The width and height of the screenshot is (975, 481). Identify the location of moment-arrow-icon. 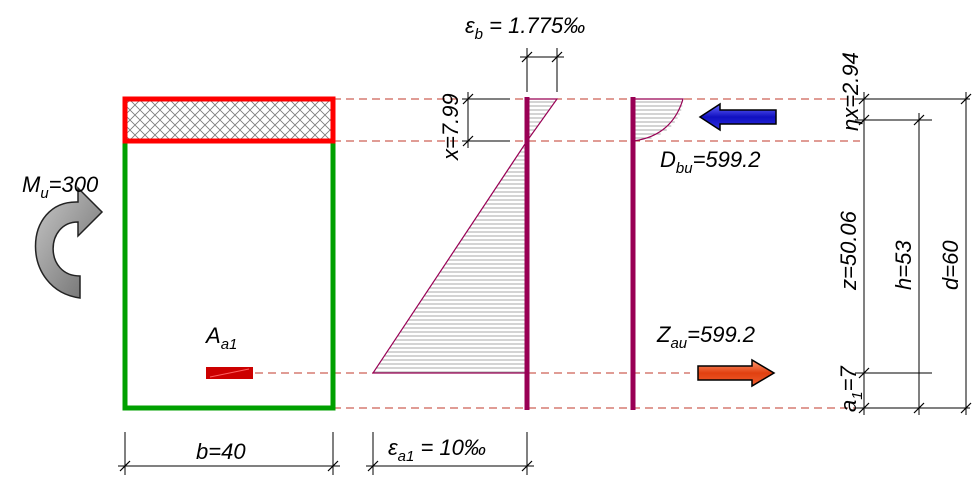
(69, 242).